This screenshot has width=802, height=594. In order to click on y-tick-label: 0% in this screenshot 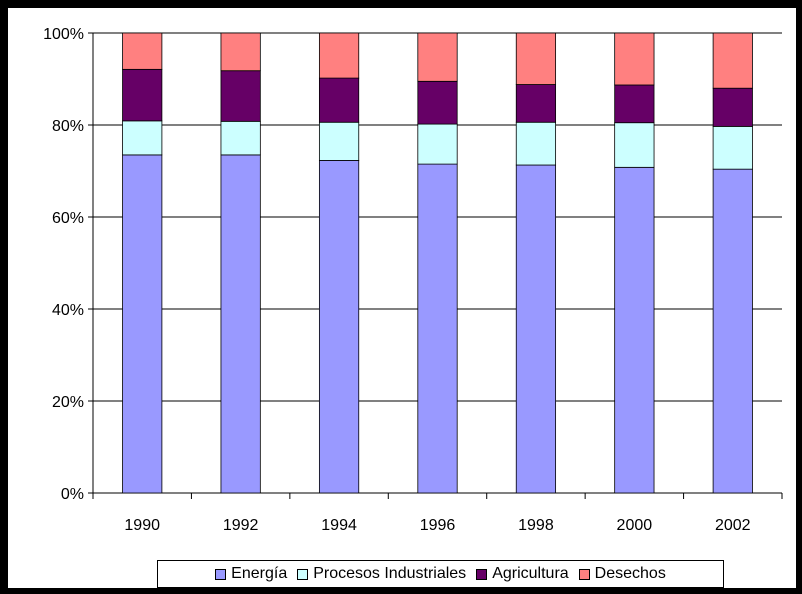, I will do `click(72, 494)`.